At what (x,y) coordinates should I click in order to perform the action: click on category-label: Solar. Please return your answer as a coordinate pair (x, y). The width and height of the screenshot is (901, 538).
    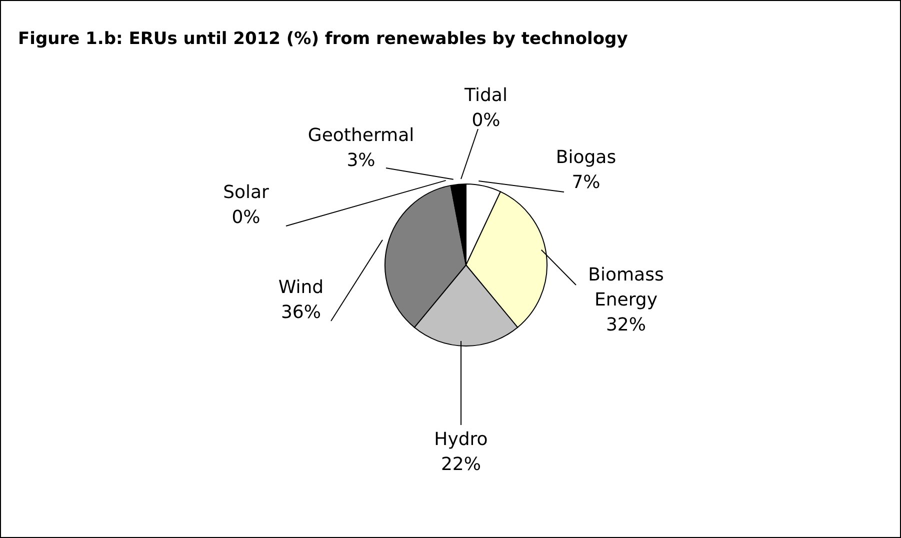
    Looking at the image, I should click on (246, 192).